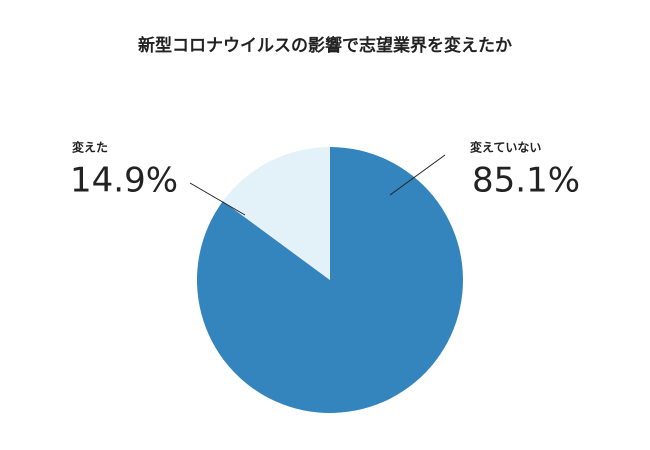 The image size is (650, 450). What do you see at coordinates (325, 45) in the screenshot?
I see `chart-title: 新型コロナウイルスの影響で志望業界を変えたか` at bounding box center [325, 45].